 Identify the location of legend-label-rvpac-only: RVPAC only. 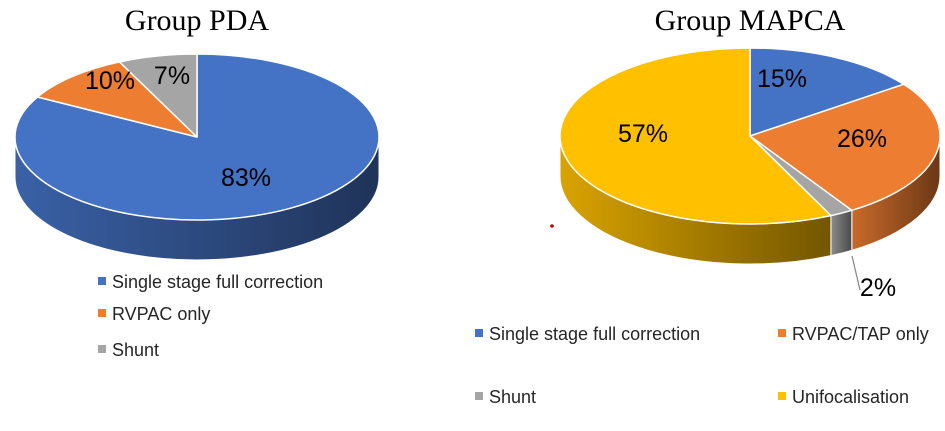
(161, 314).